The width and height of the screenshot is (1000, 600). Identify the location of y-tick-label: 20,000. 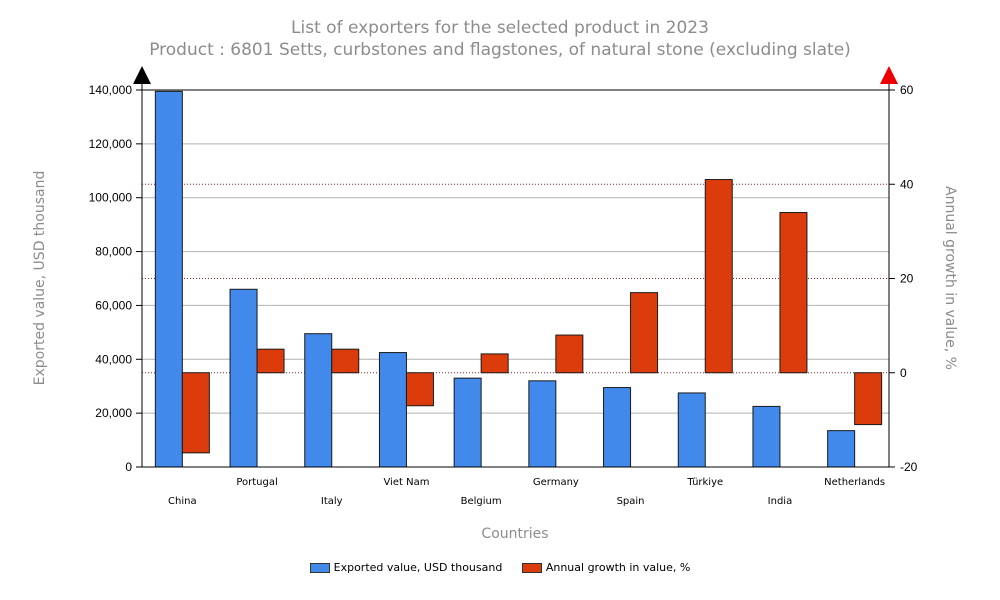
(113, 413).